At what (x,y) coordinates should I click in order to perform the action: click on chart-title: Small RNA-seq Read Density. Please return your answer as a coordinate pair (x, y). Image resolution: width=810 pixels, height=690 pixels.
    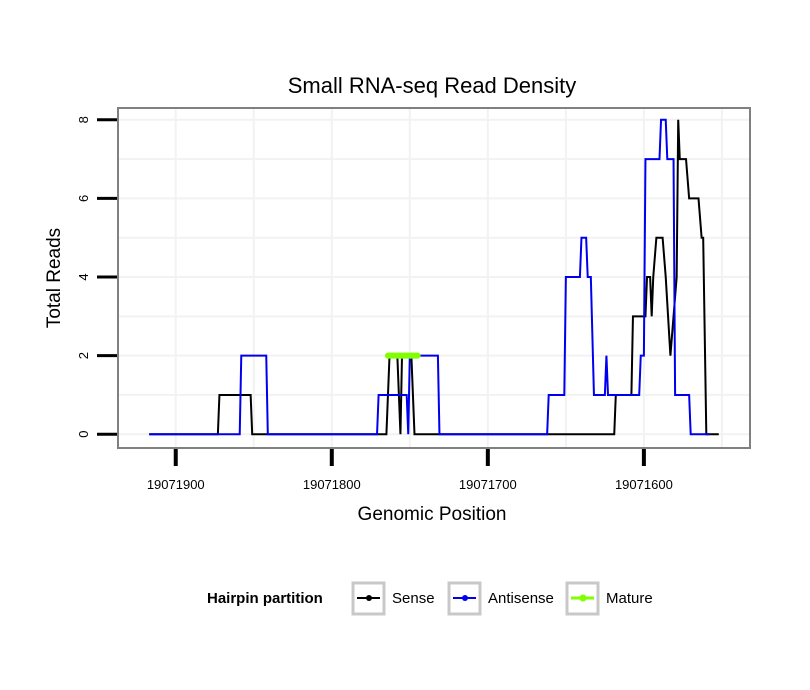
    Looking at the image, I should click on (432, 85).